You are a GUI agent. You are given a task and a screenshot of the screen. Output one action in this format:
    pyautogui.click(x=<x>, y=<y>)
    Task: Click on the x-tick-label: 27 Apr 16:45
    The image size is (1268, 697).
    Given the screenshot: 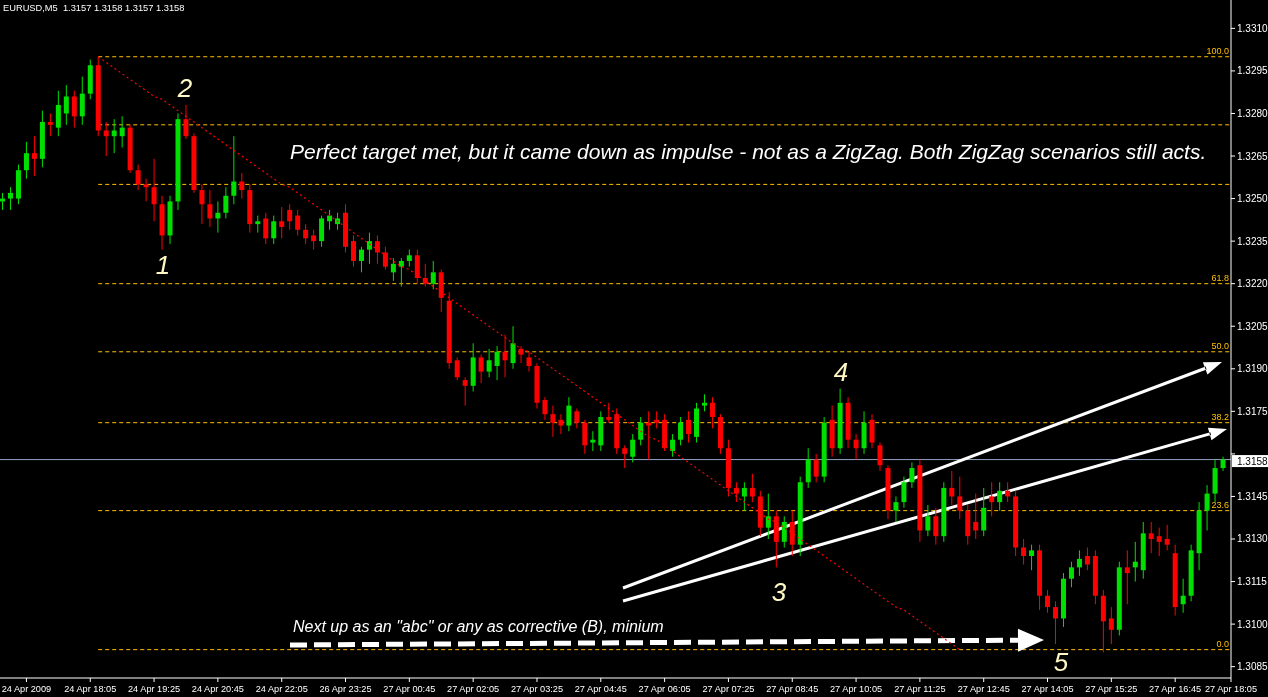 What is the action you would take?
    pyautogui.click(x=1175, y=689)
    